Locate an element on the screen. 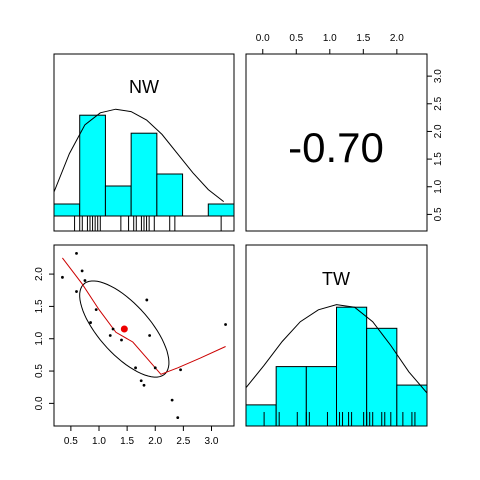 Image resolution: width=480 pixels, height=480 pixels. x-axis-tick-label: 3.0 is located at coordinates (212, 441).